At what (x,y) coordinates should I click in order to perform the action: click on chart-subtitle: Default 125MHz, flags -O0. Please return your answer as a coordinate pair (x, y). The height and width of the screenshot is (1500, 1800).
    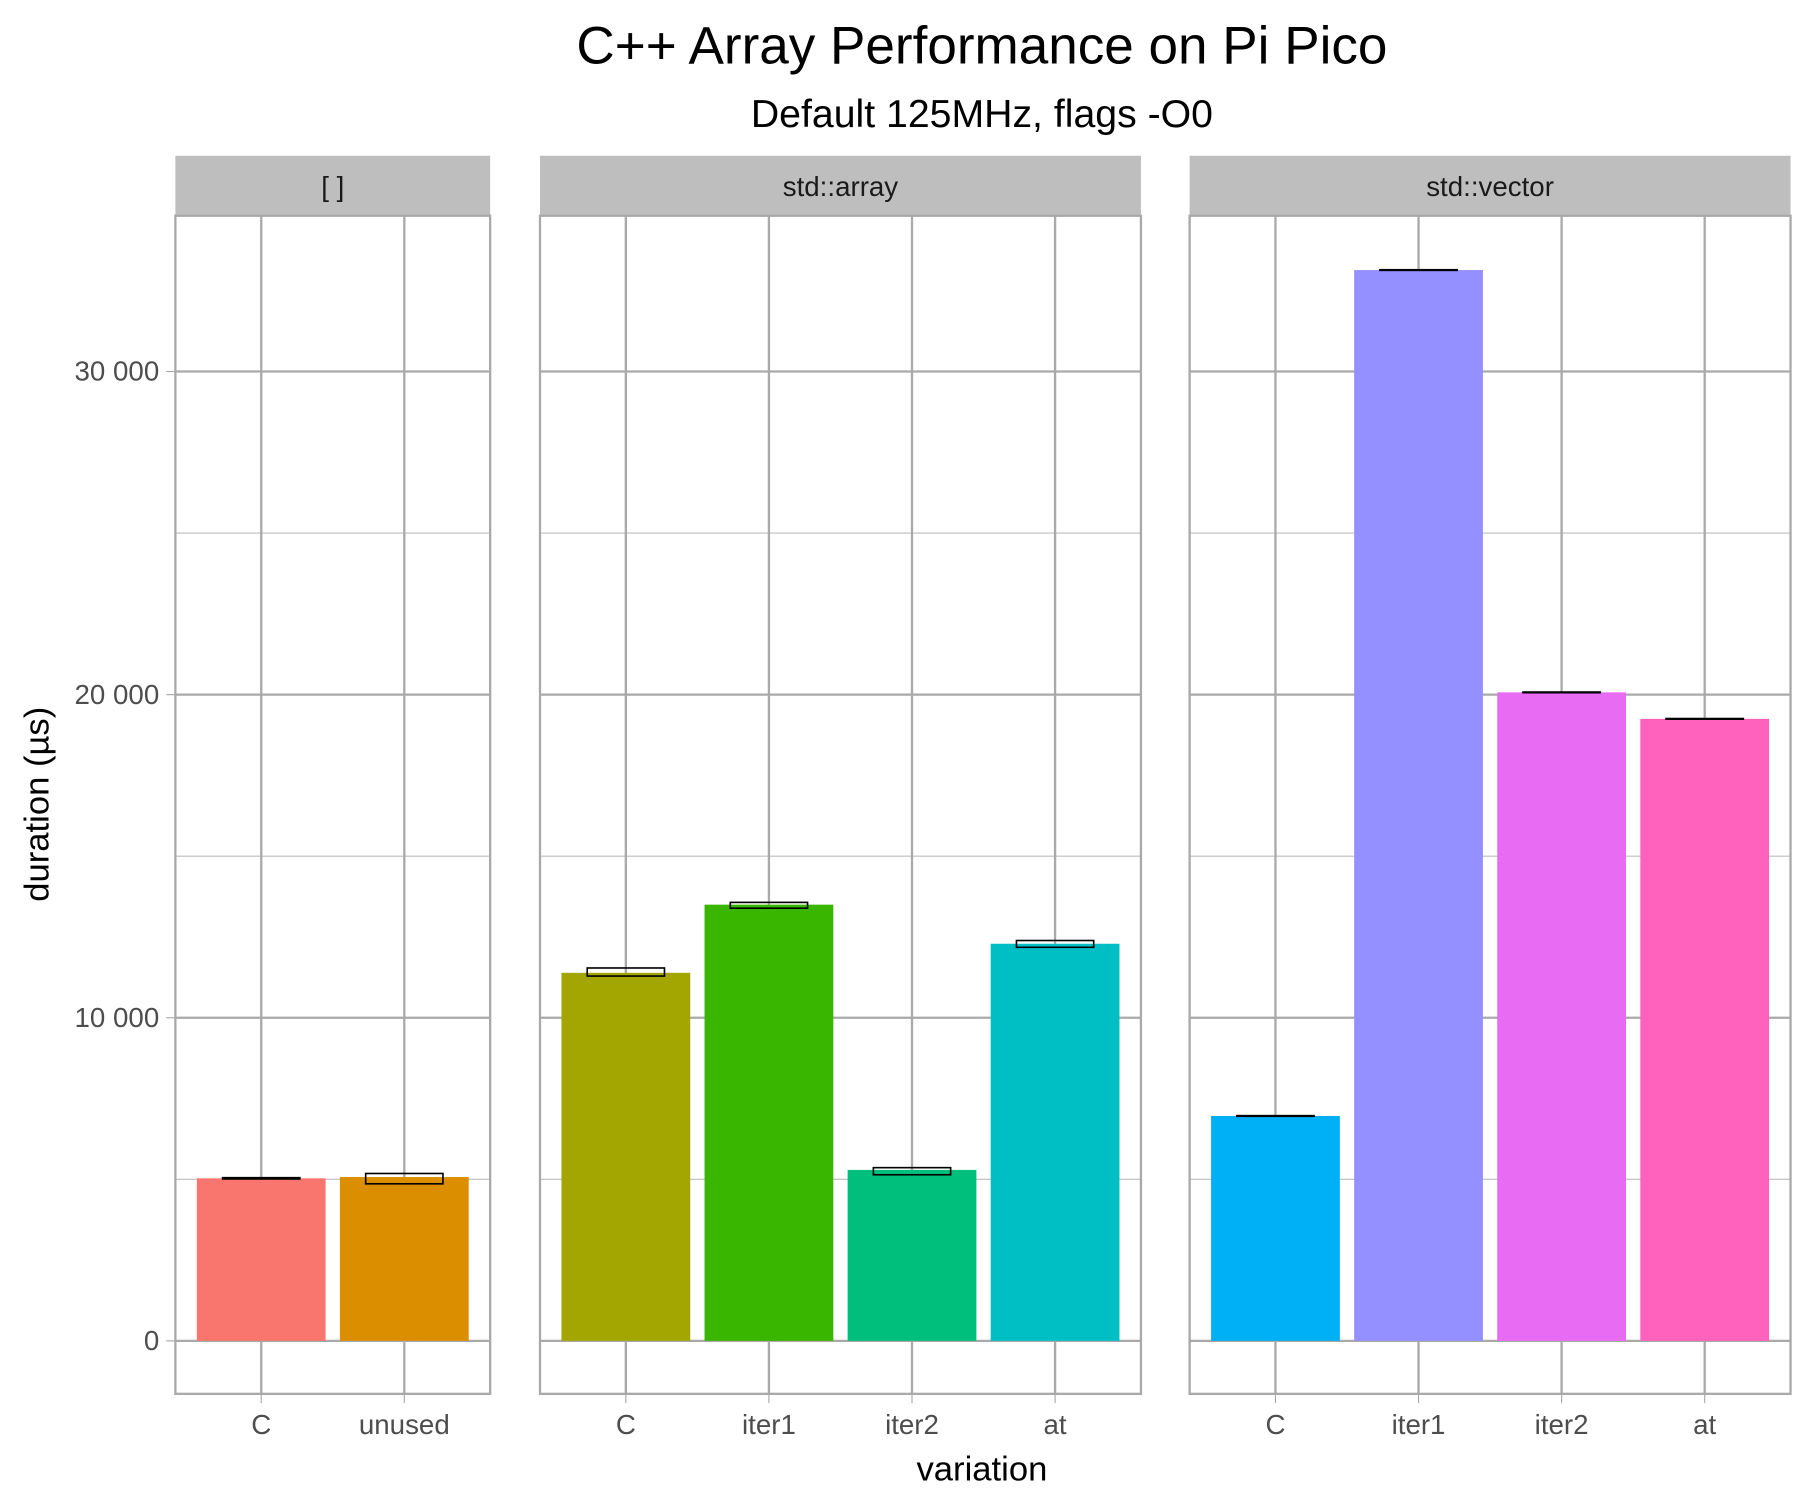
    Looking at the image, I should click on (982, 114).